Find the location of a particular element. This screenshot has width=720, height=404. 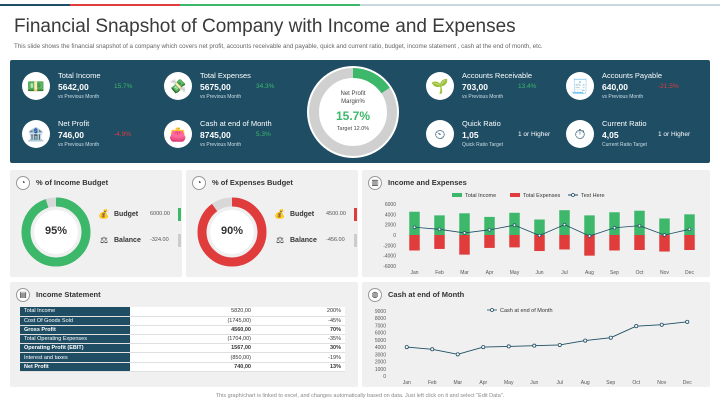

kpi-label: Current Ratio is located at coordinates (624, 123).